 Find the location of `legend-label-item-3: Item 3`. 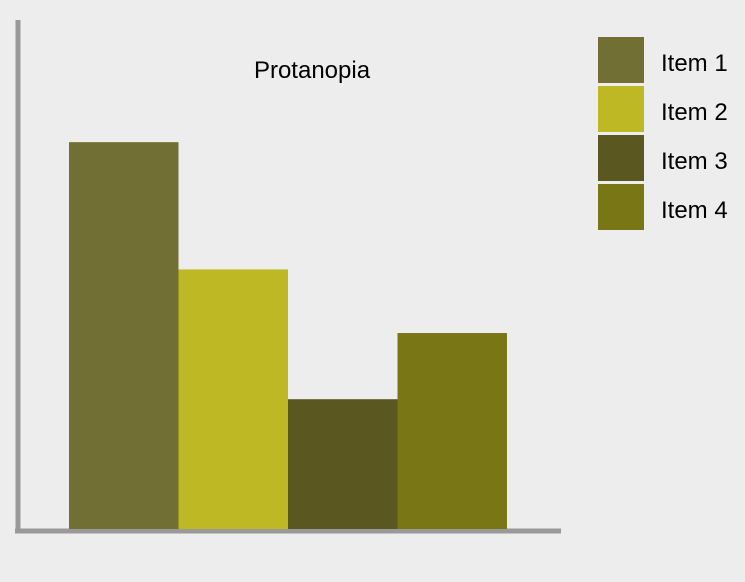

legend-label-item-3: Item 3 is located at coordinates (694, 161).